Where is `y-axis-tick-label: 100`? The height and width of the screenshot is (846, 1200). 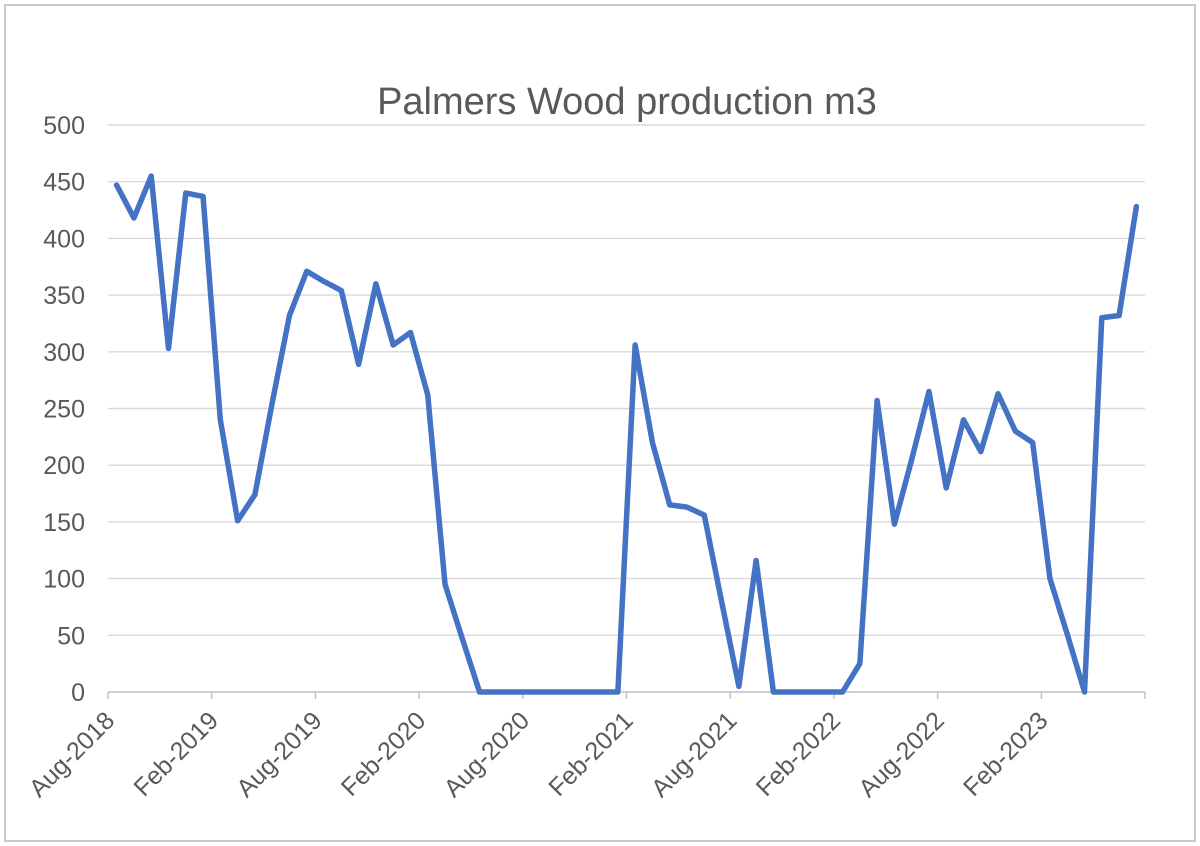 y-axis-tick-label: 100 is located at coordinates (64, 580).